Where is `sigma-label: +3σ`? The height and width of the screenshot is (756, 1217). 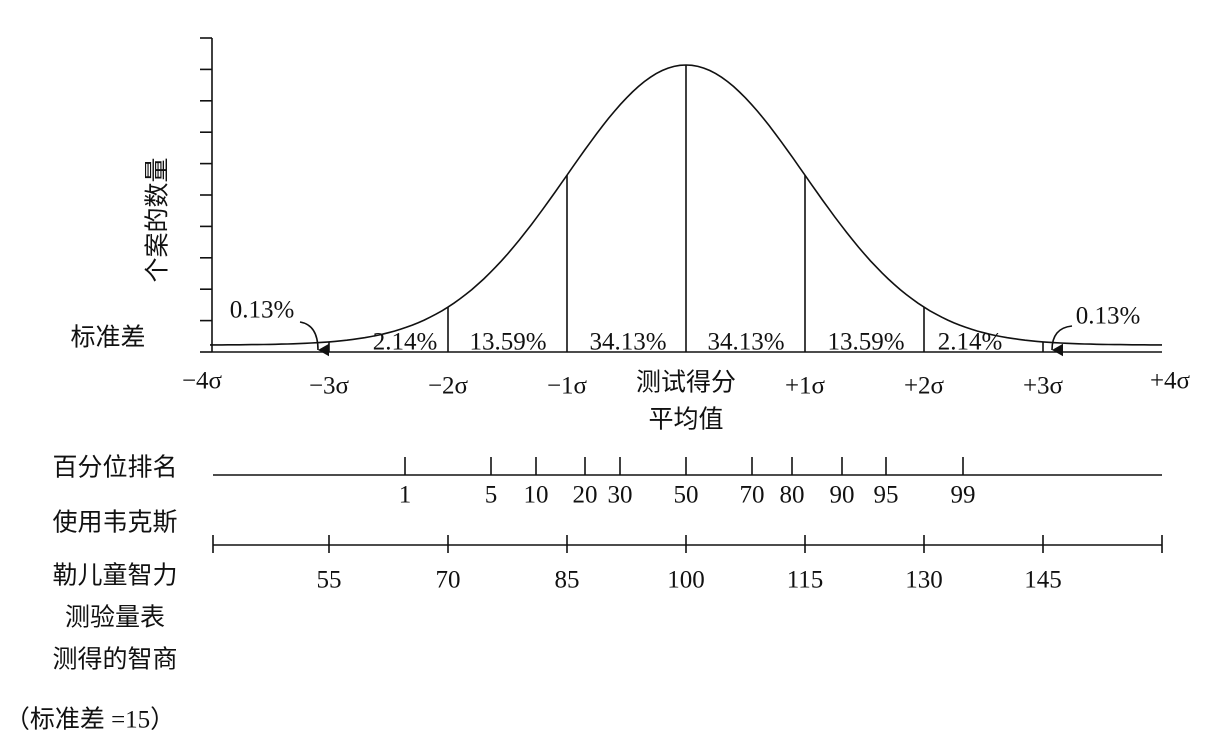 sigma-label: +3σ is located at coordinates (1043, 386).